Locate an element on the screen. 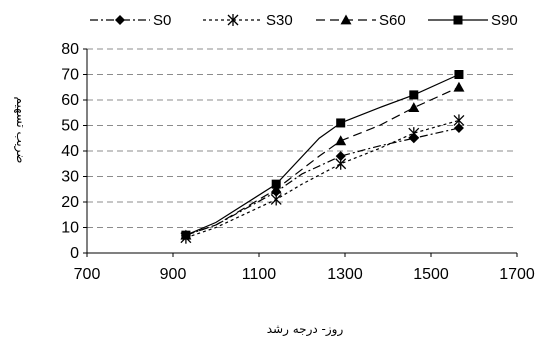 The image size is (547, 347). x-tick-label: 1500 is located at coordinates (431, 274).